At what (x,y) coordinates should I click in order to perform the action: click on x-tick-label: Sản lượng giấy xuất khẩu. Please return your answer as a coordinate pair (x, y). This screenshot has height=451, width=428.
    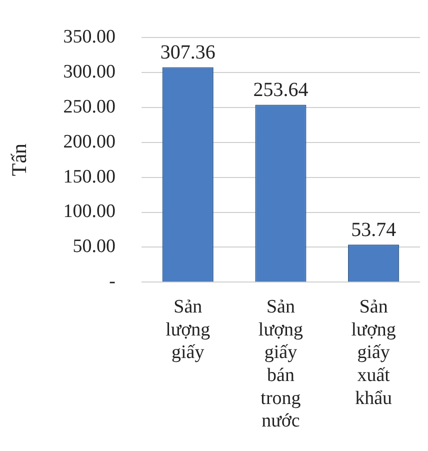
    Looking at the image, I should click on (373, 352).